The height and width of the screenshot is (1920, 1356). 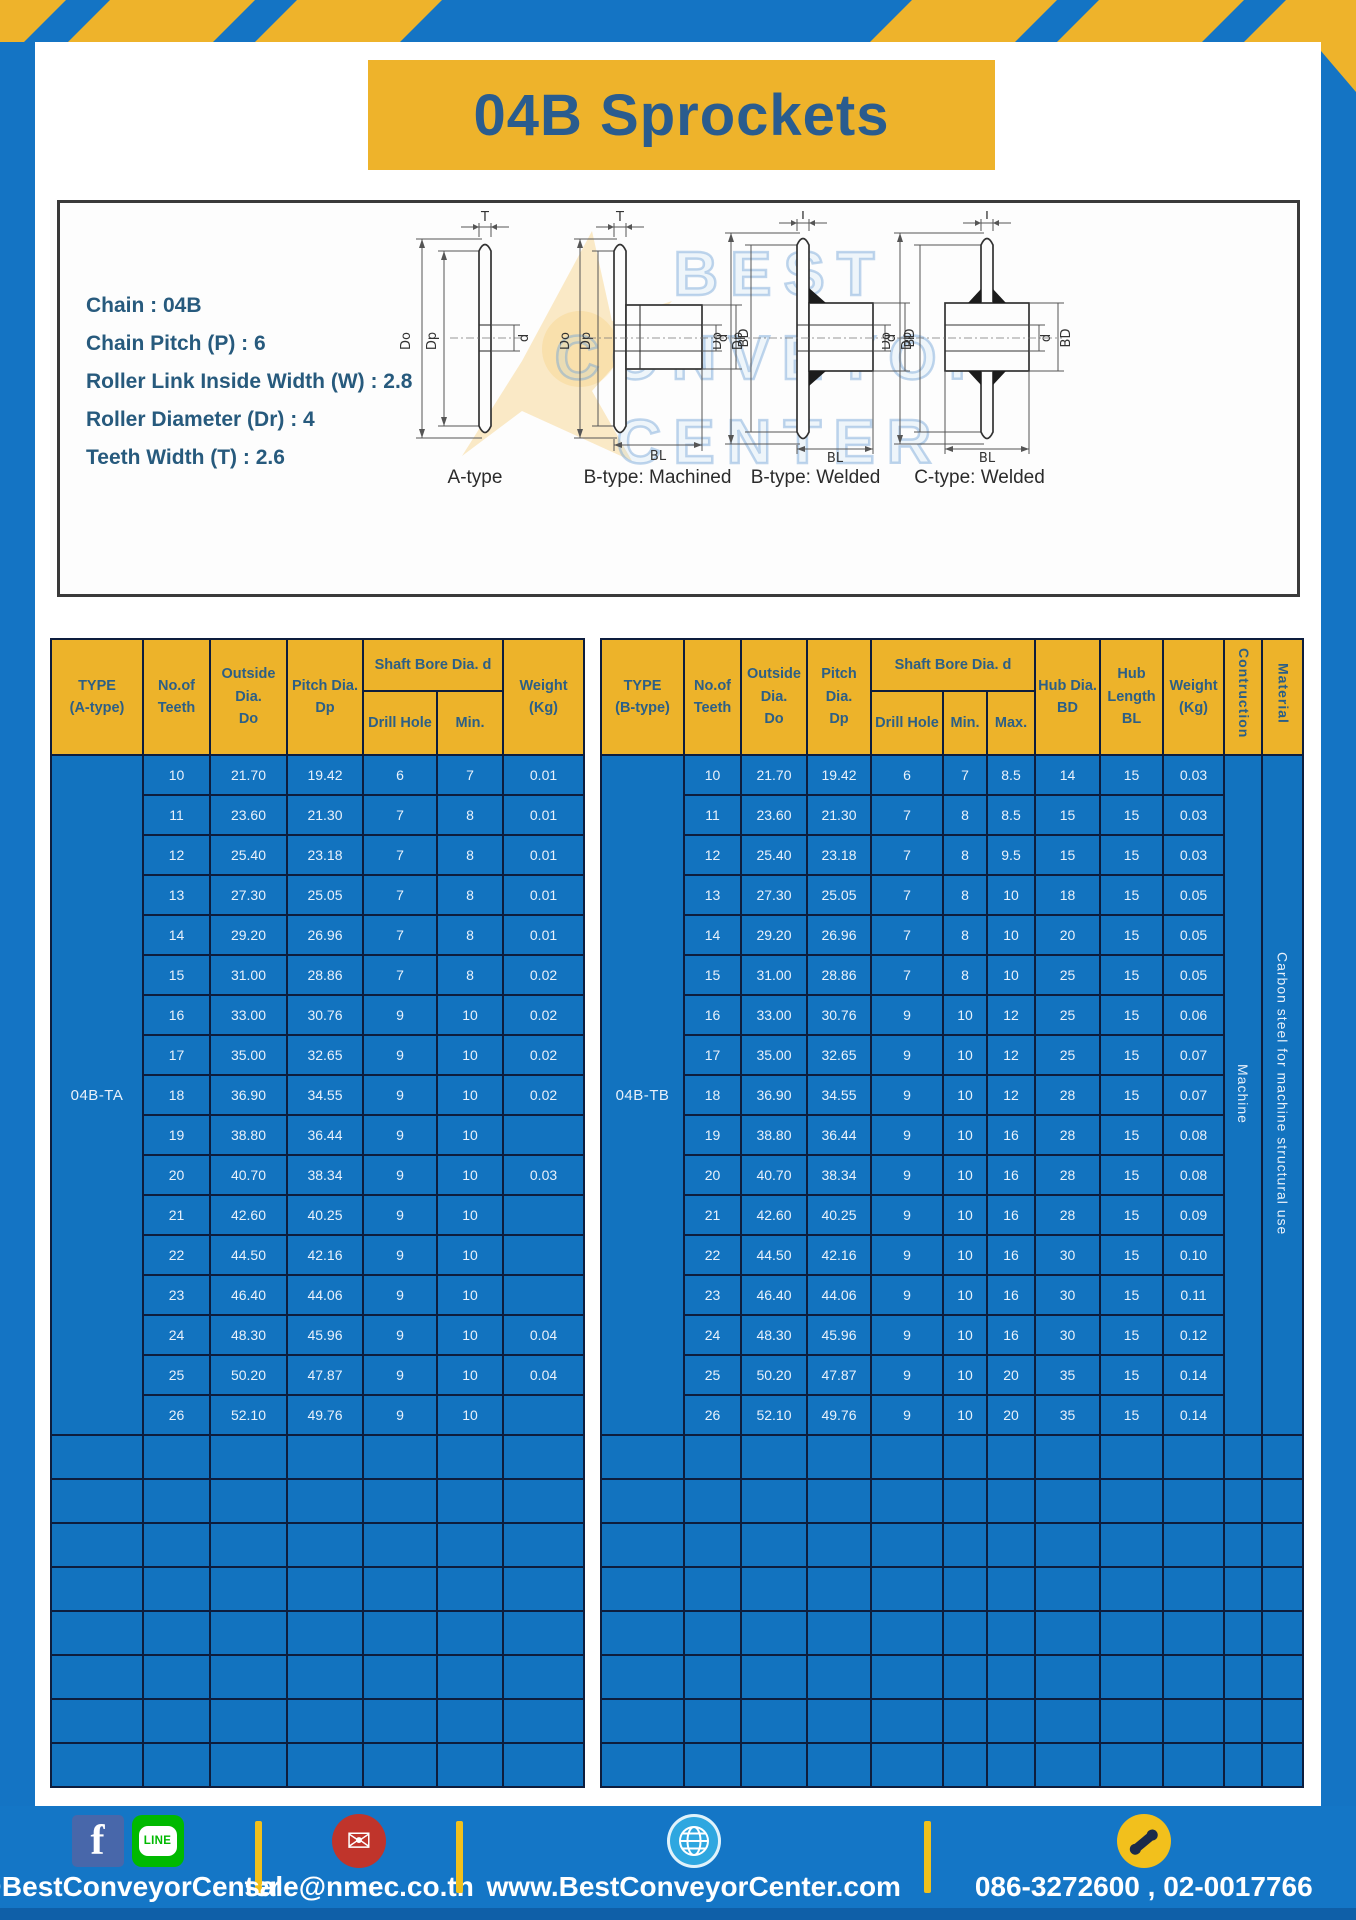 What do you see at coordinates (176, 1255) in the screenshot?
I see `cell: 22` at bounding box center [176, 1255].